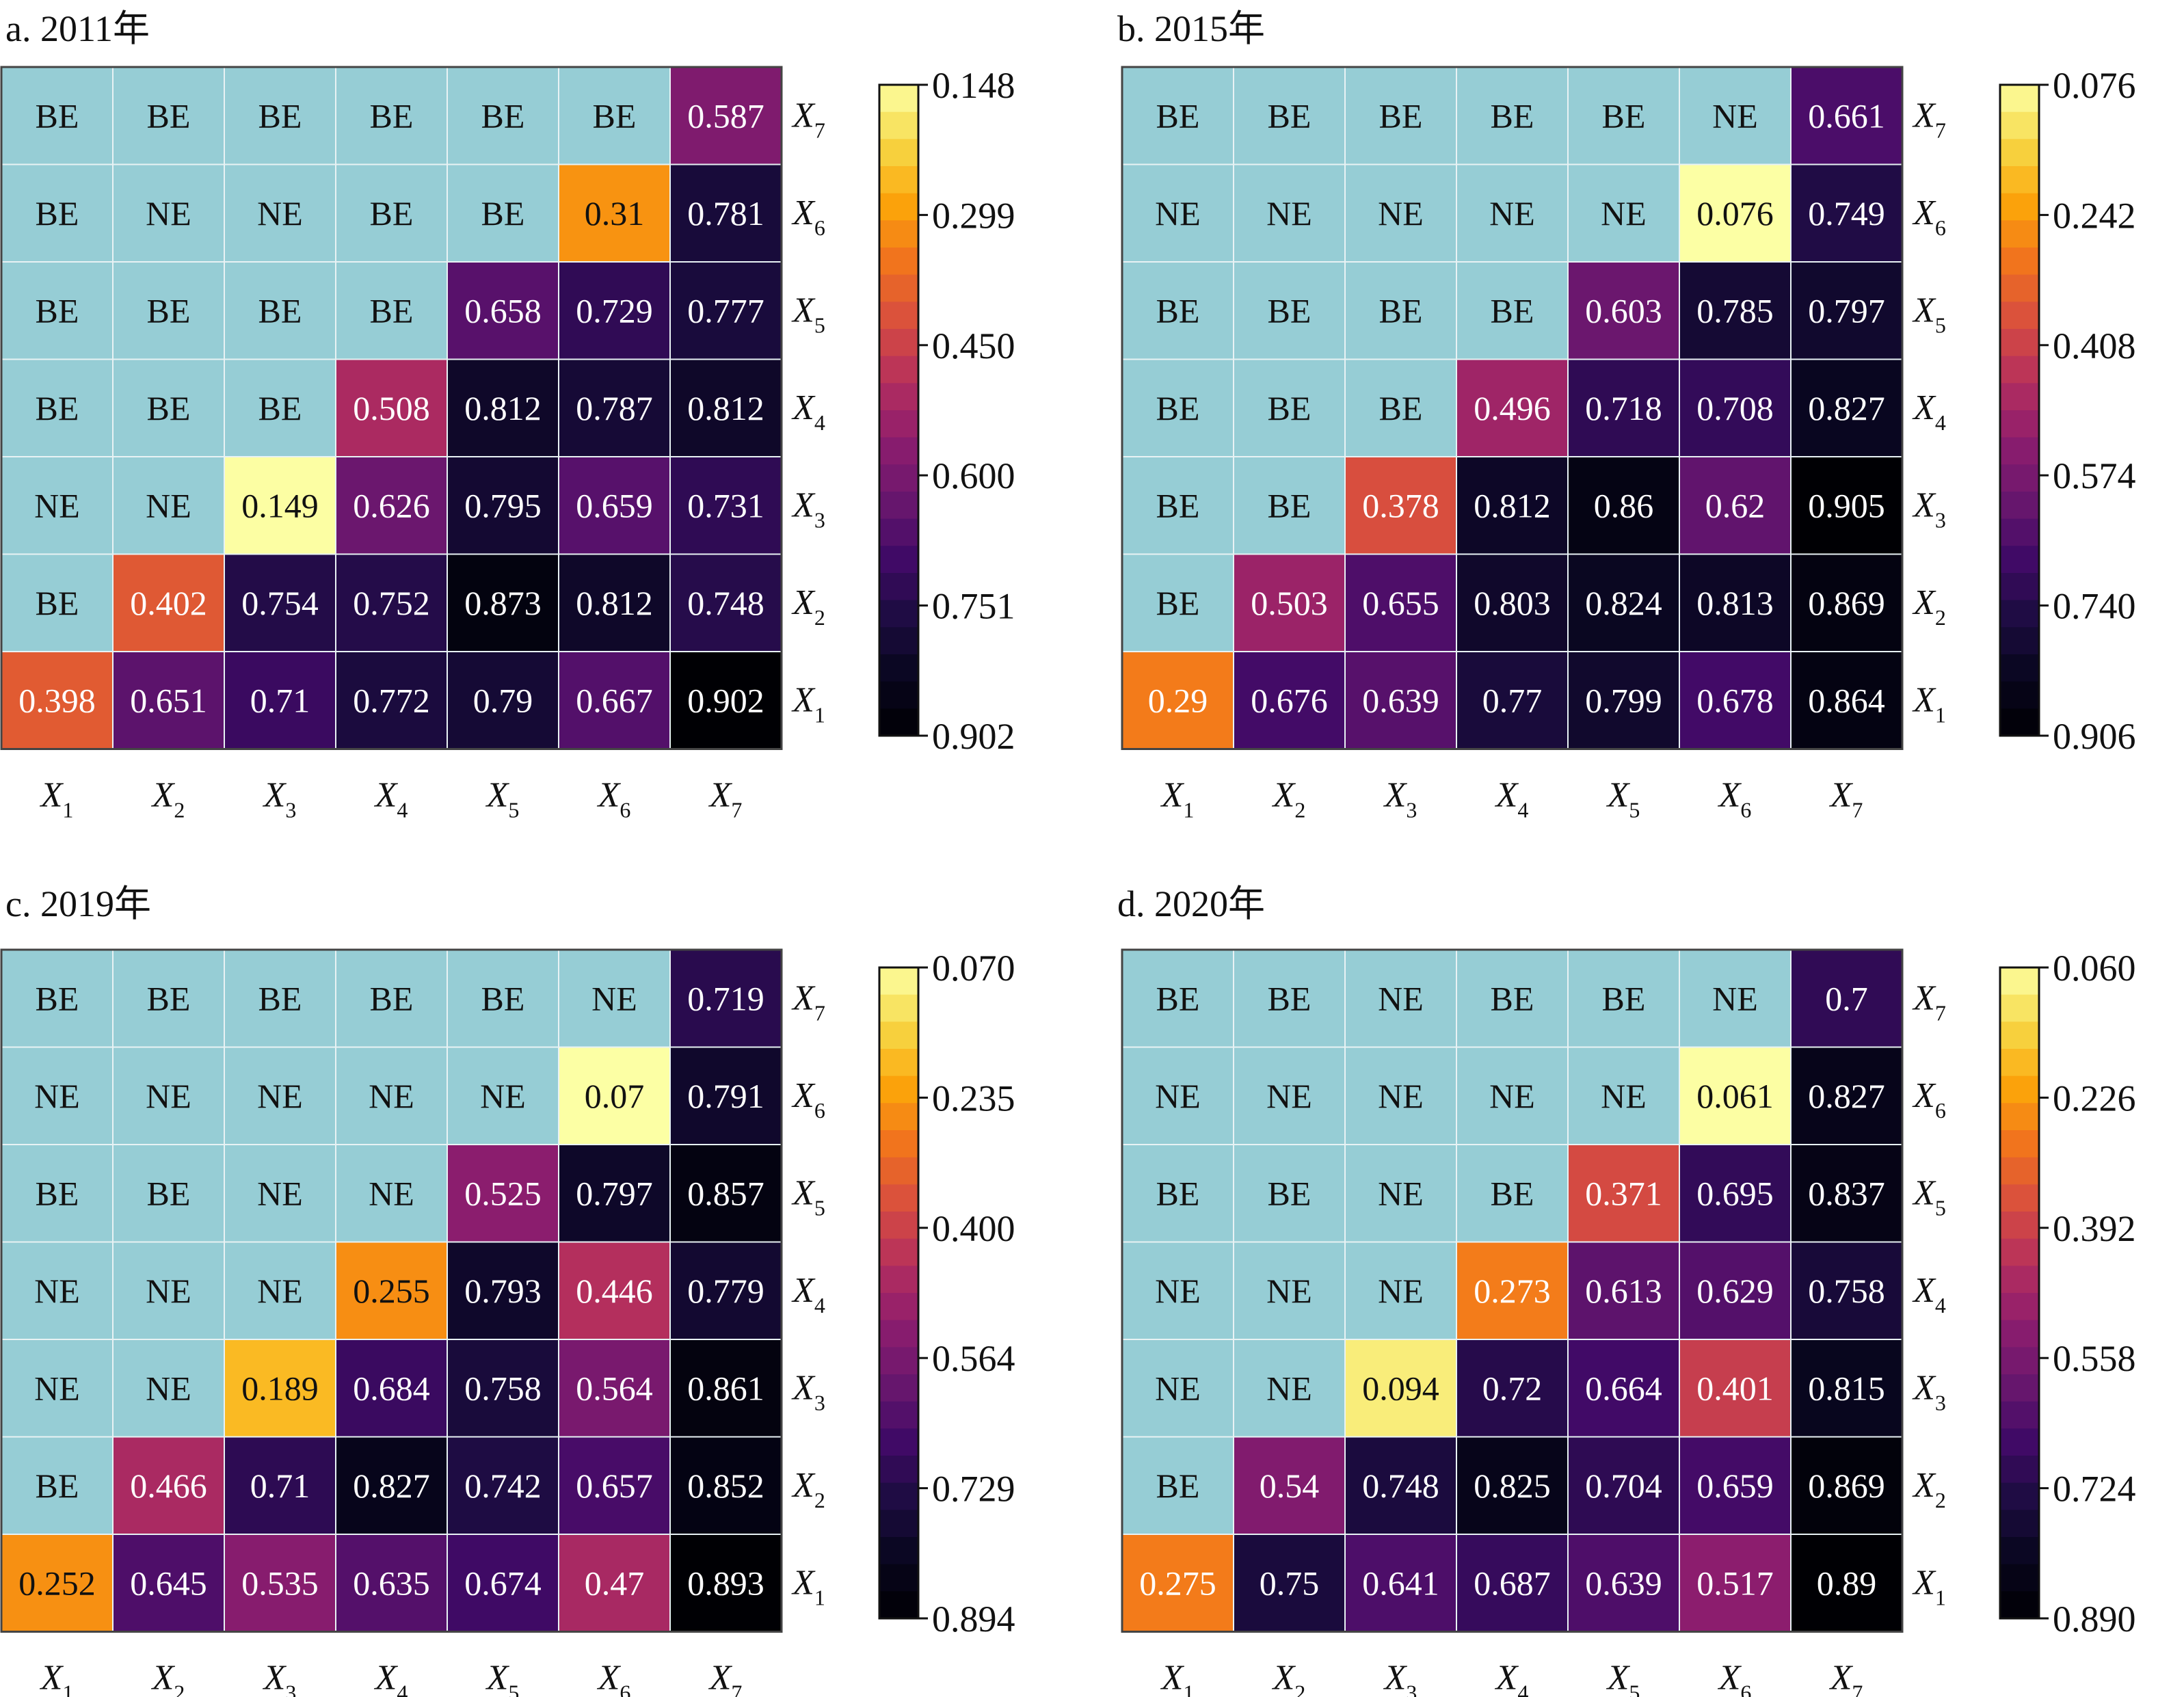  What do you see at coordinates (973, 736) in the screenshot?
I see `colorbar-tick-label: 0.902` at bounding box center [973, 736].